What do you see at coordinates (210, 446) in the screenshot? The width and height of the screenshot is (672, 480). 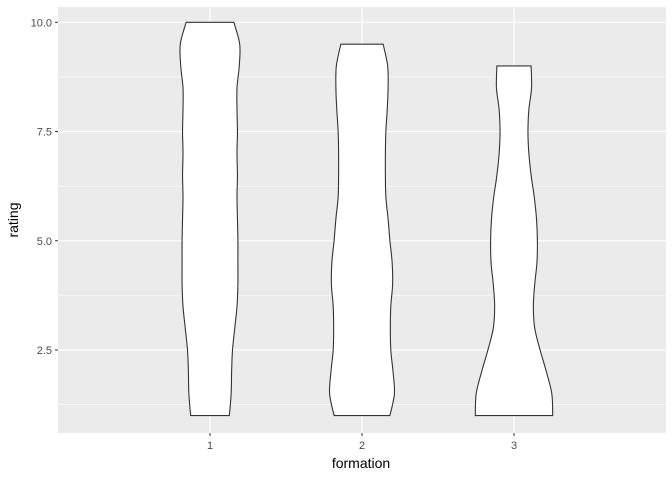 I see `x-tick-label: 1` at bounding box center [210, 446].